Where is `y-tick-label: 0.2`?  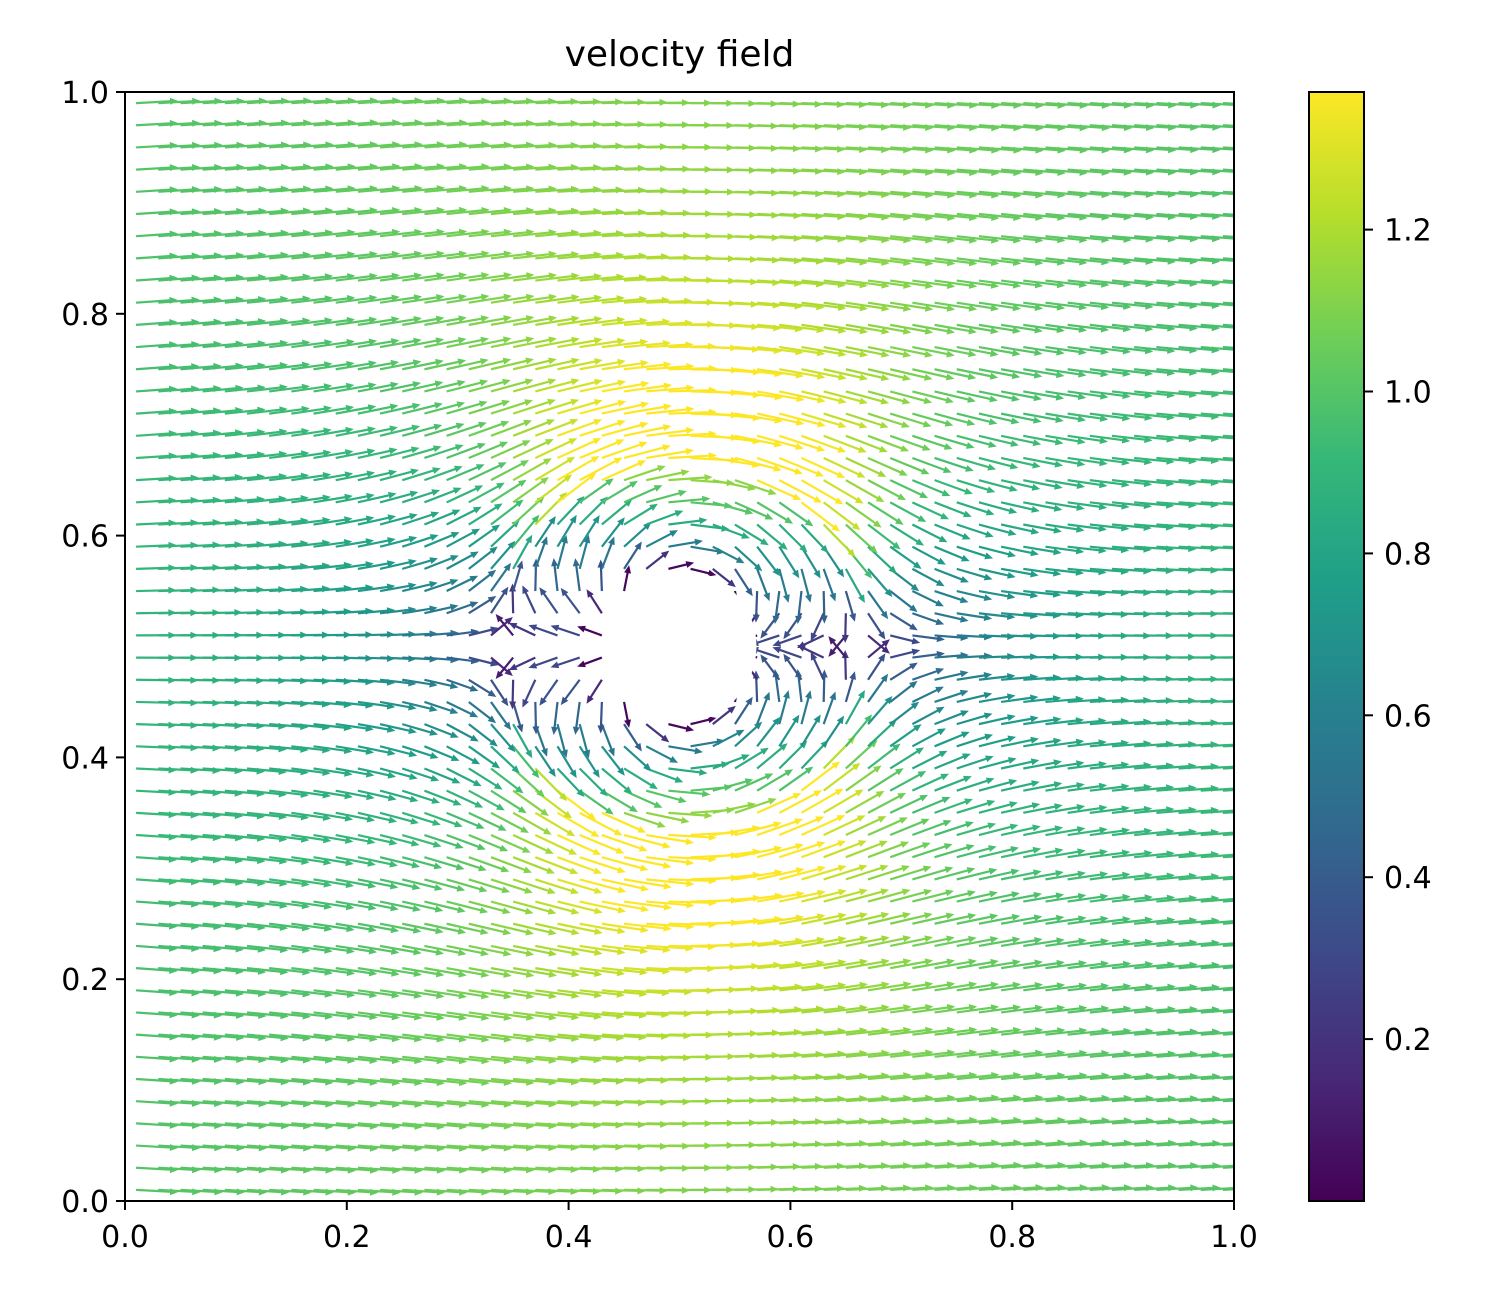 y-tick-label: 0.2 is located at coordinates (85, 980).